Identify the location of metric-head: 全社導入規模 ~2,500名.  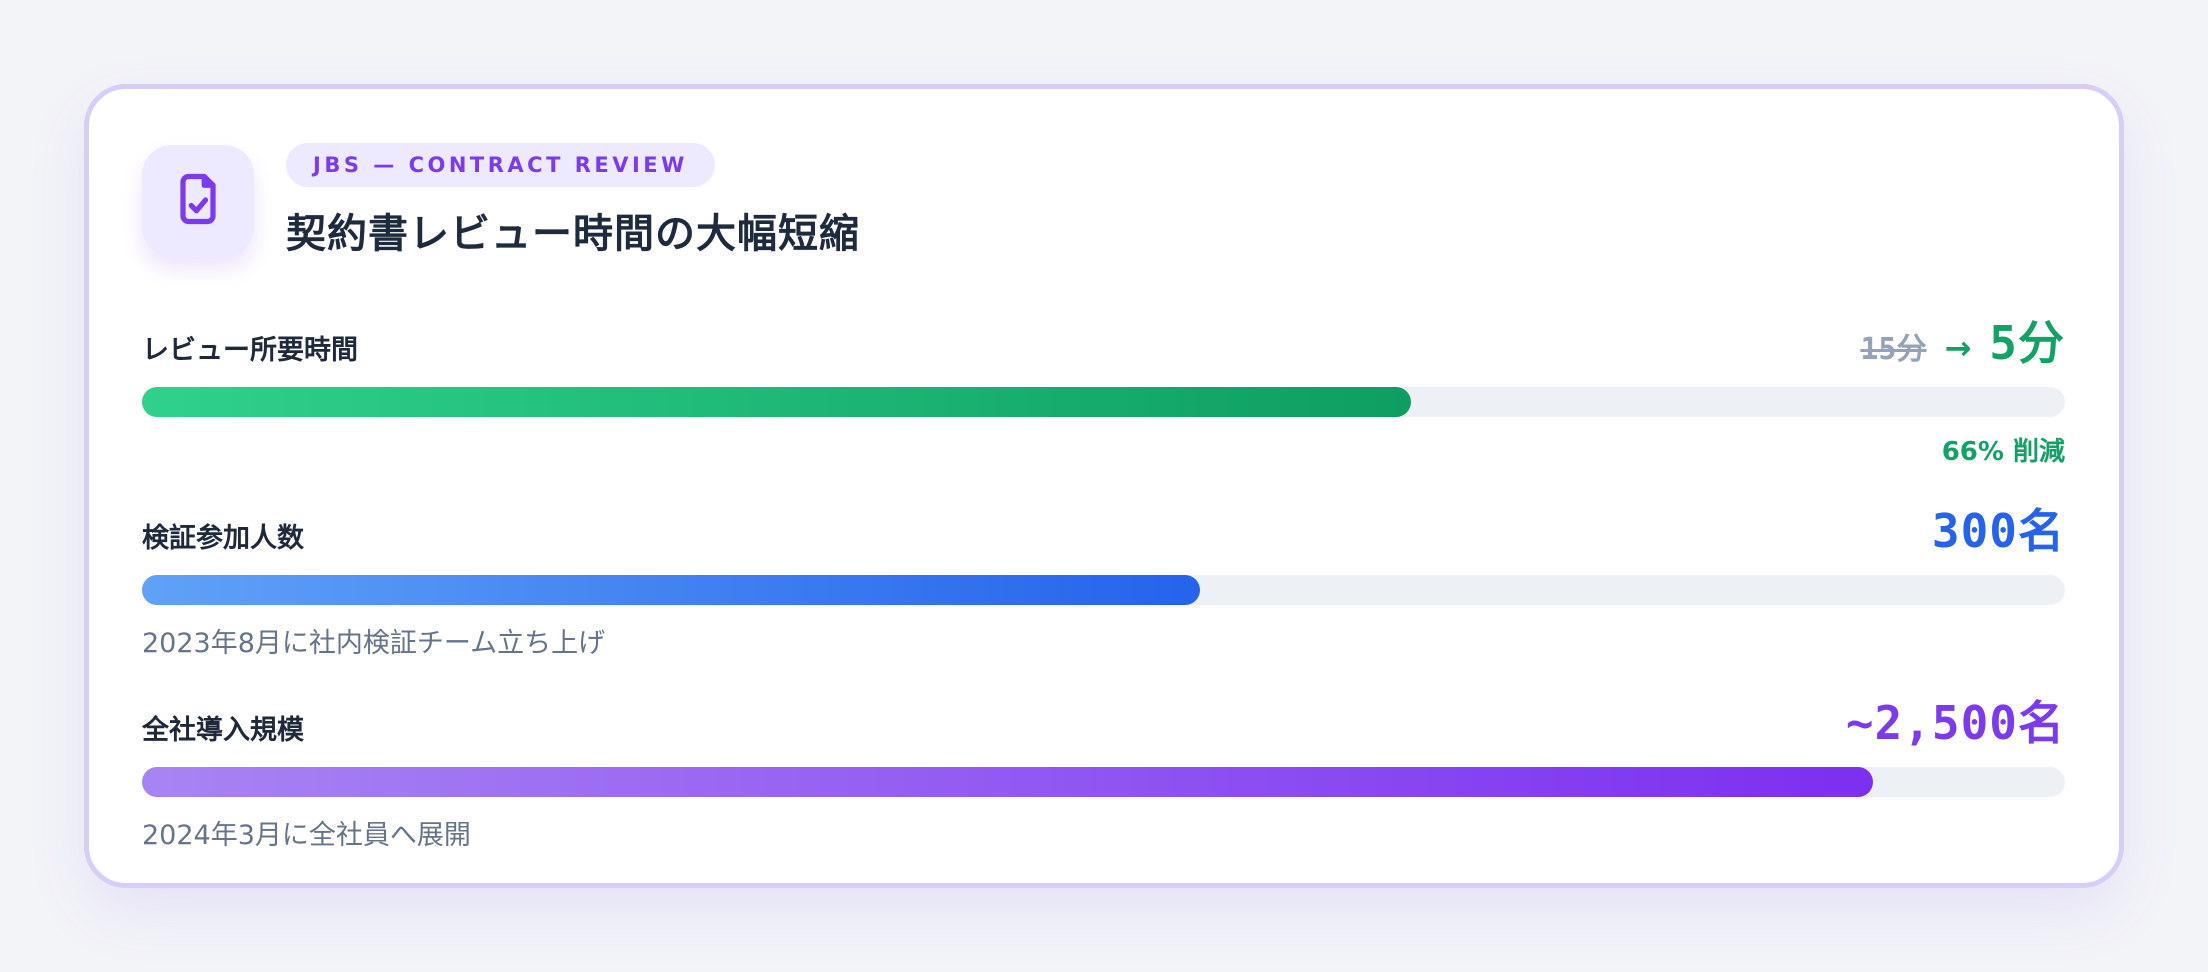
(1103, 718).